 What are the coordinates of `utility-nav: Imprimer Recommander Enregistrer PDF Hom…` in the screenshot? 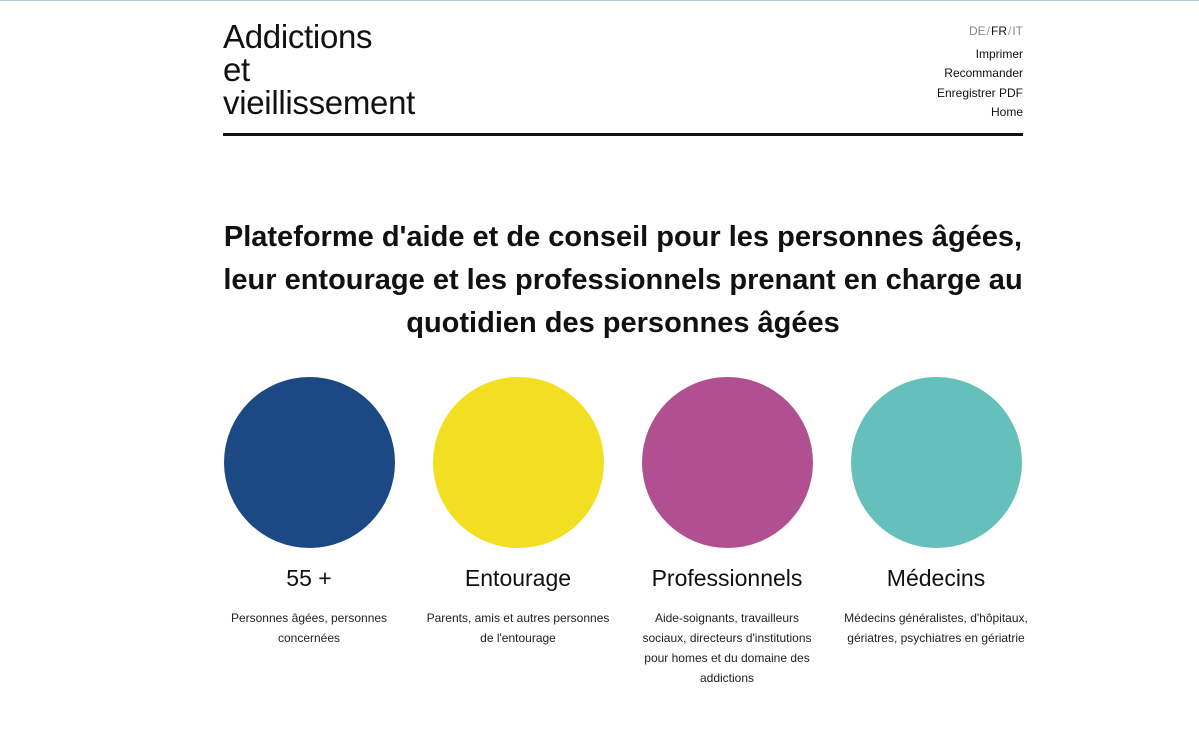 It's located at (980, 83).